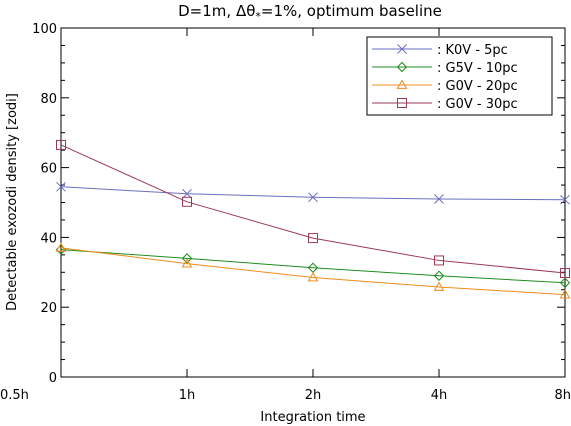 This screenshot has height=426, width=571. Describe the element at coordinates (48, 169) in the screenshot. I see `y-tick-label: 60` at that location.